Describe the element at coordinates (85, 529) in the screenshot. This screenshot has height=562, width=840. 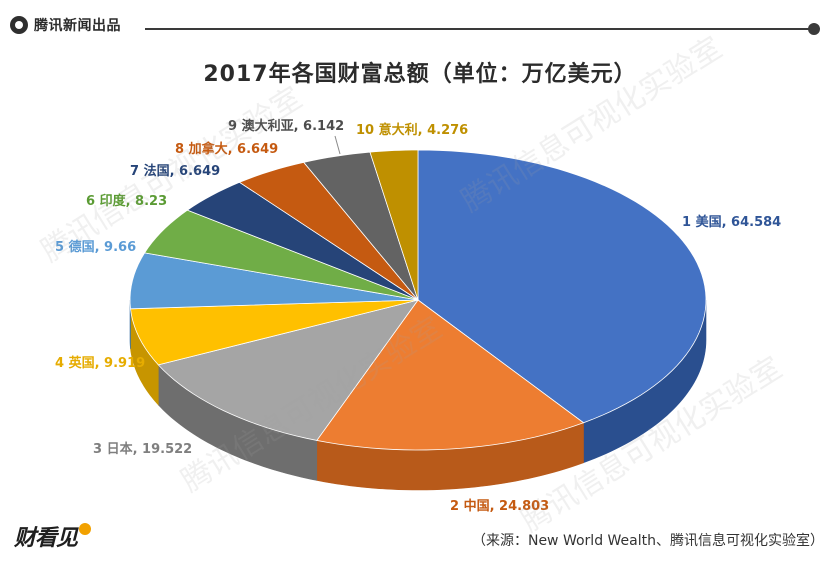
I see `footer-logo-dot-icon` at that location.